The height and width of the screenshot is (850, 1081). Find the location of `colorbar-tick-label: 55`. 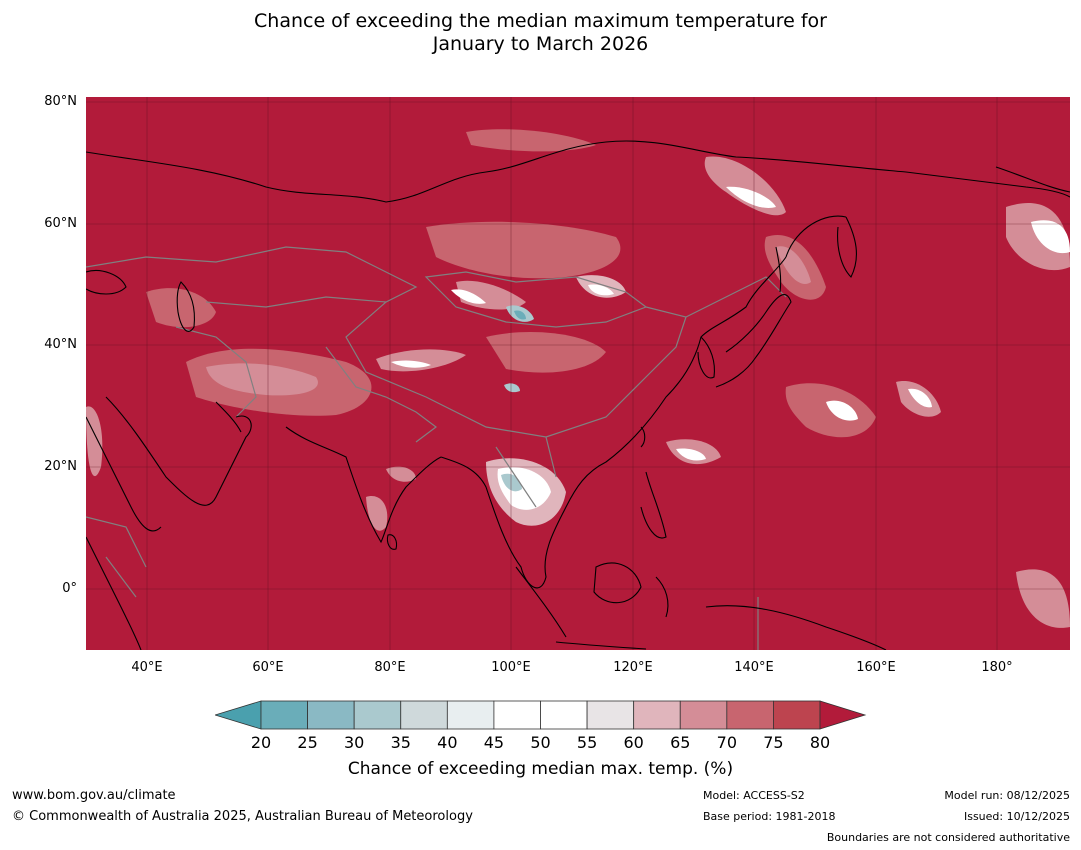

colorbar-tick-label: 55 is located at coordinates (587, 742).